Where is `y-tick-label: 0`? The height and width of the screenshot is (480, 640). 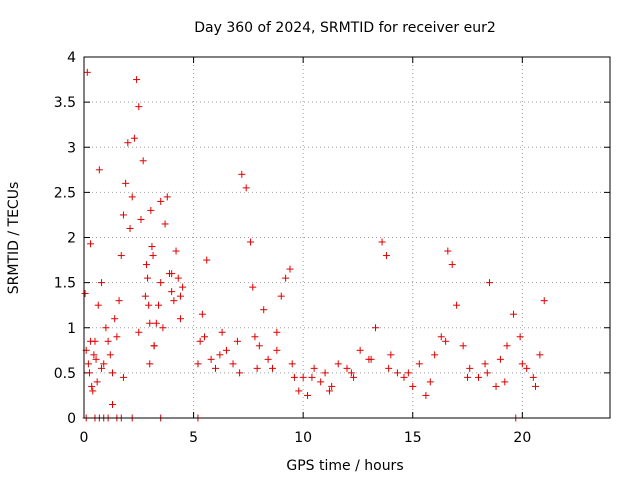
y-tick-label: 0 is located at coordinates (71, 419).